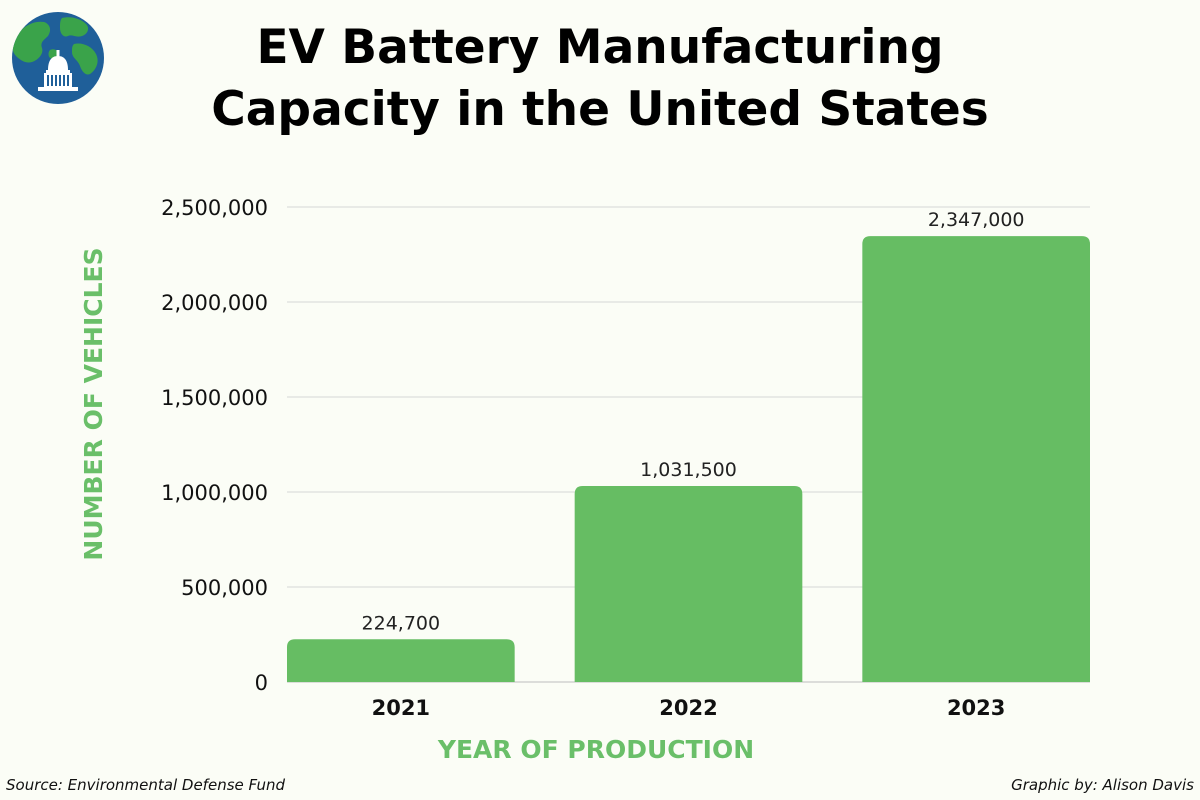  Describe the element at coordinates (1102, 785) in the screenshot. I see `credit-note: Graphic by: Alison Davis` at that location.